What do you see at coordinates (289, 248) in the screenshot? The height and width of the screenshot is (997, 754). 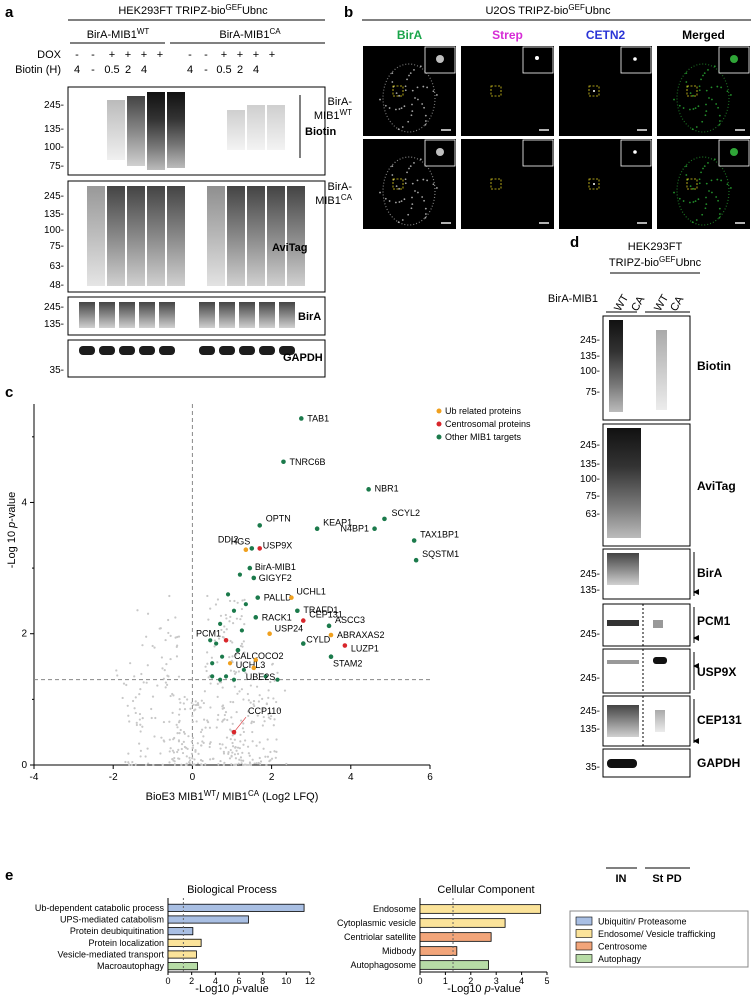 I see `blot-a-avitag-label: AviTag` at bounding box center [289, 248].